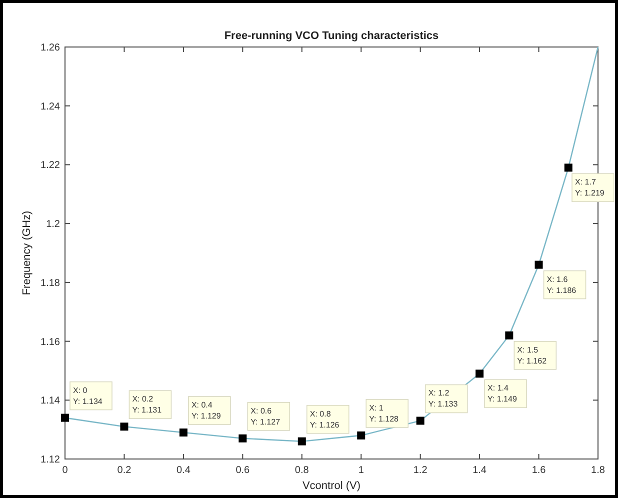 The height and width of the screenshot is (498, 618). What do you see at coordinates (50, 342) in the screenshot?
I see `y-tick-label: 1.16` at bounding box center [50, 342].